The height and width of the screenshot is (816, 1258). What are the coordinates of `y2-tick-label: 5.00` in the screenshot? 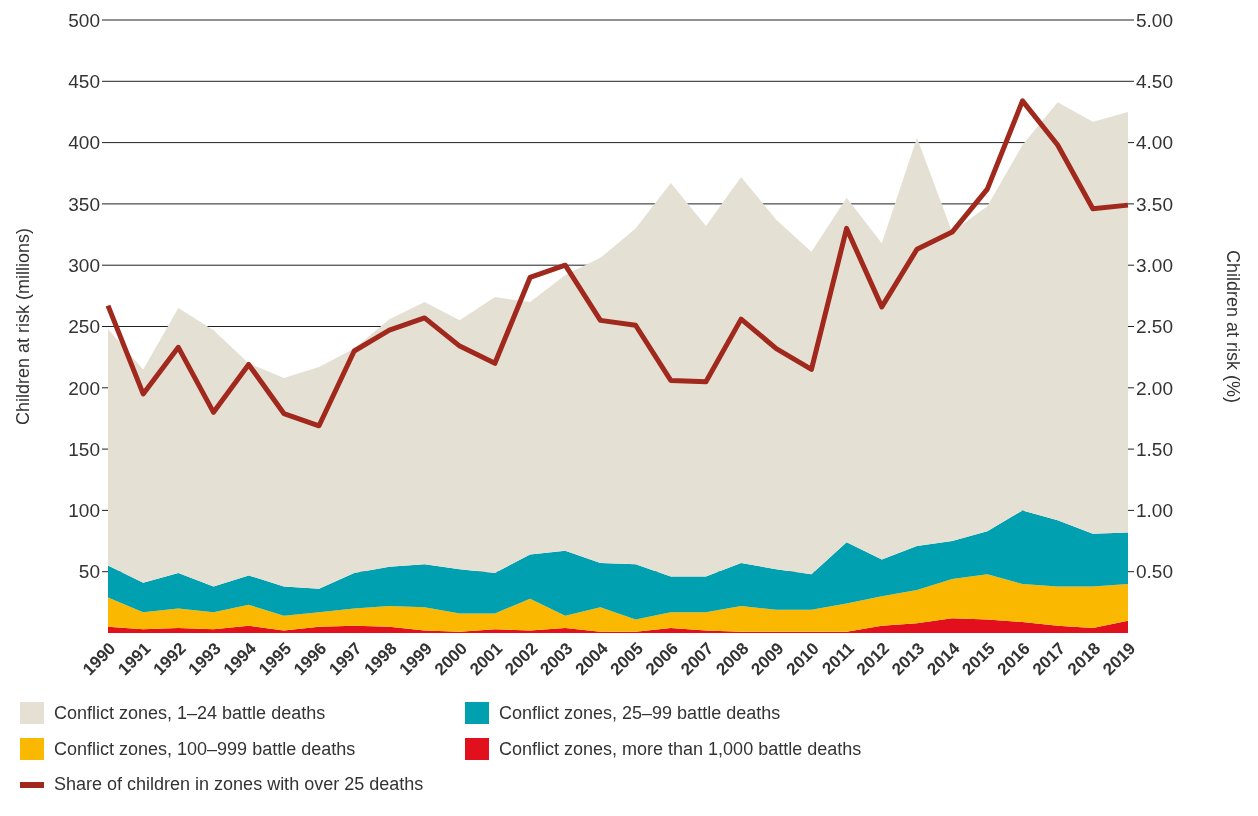 It's located at (1154, 20).